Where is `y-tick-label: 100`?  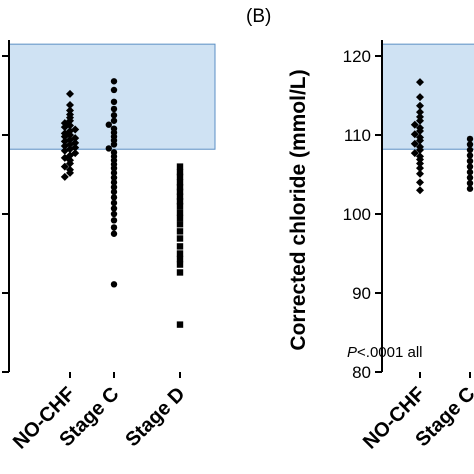
y-tick-label: 100 is located at coordinates (357, 214).